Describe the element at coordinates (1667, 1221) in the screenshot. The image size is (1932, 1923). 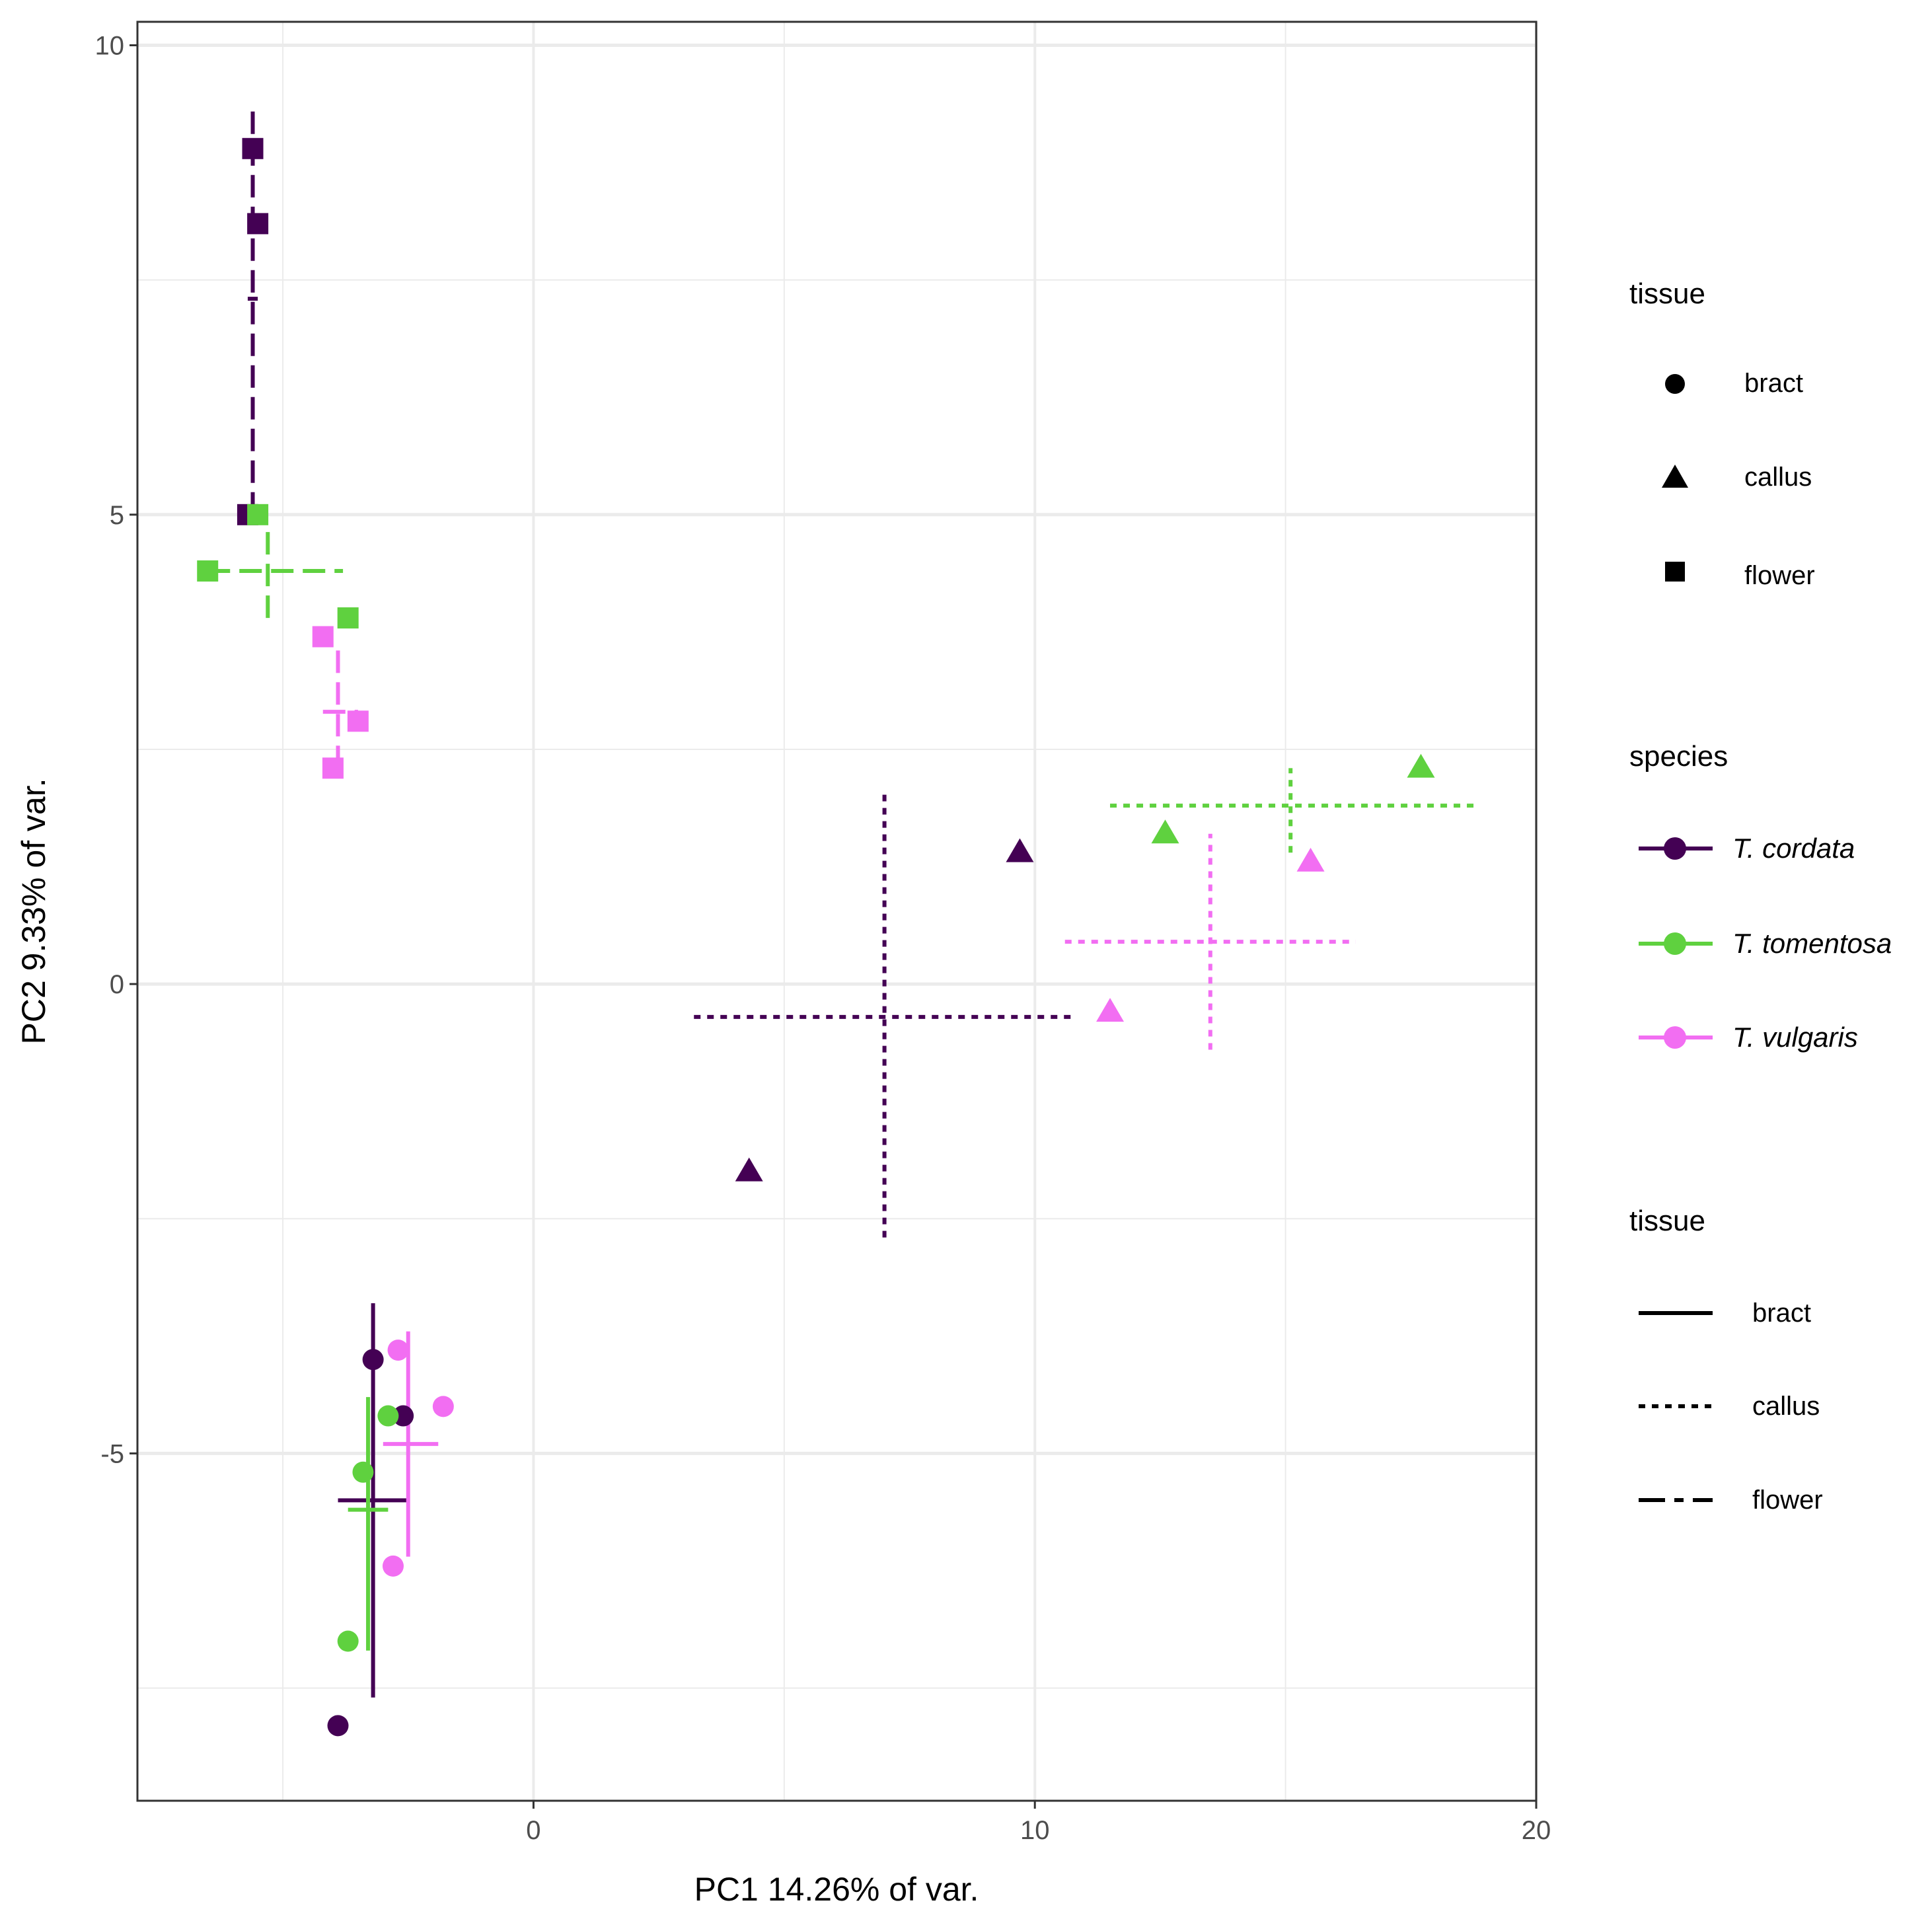
I see `legend-title-tissue-linetype: tissue` at that location.